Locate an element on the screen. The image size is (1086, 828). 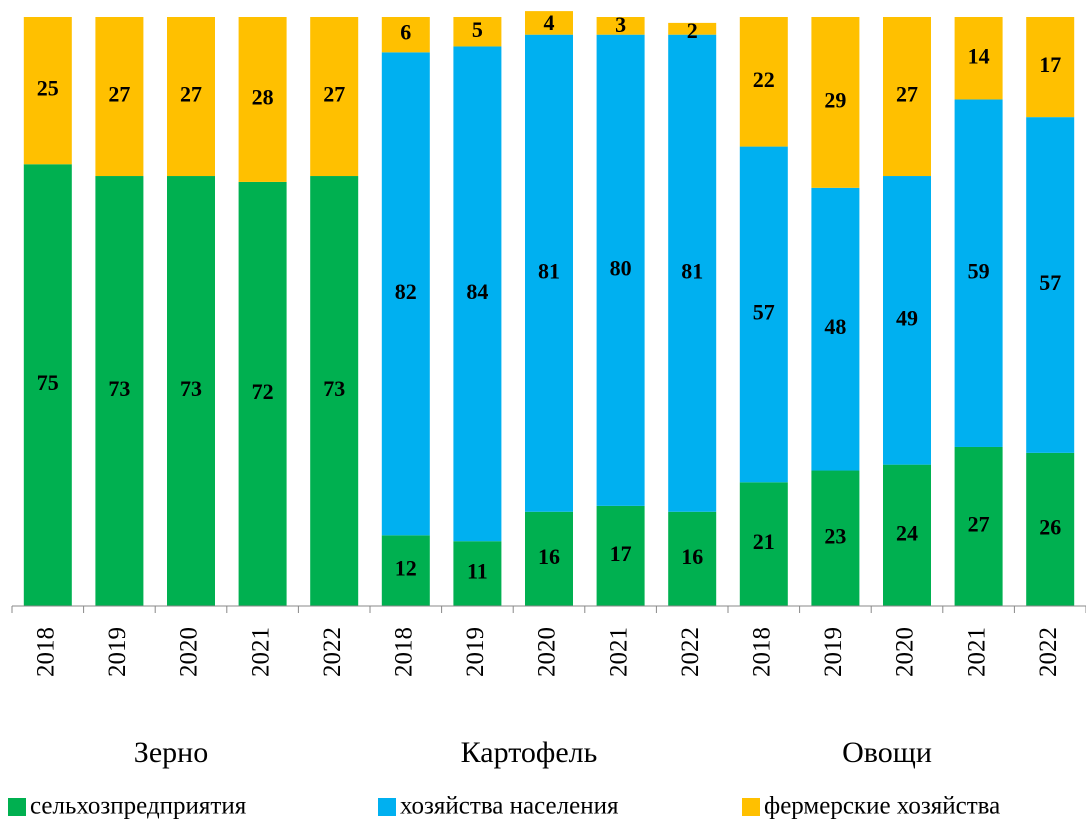
value-label: 12 is located at coordinates (406, 568).